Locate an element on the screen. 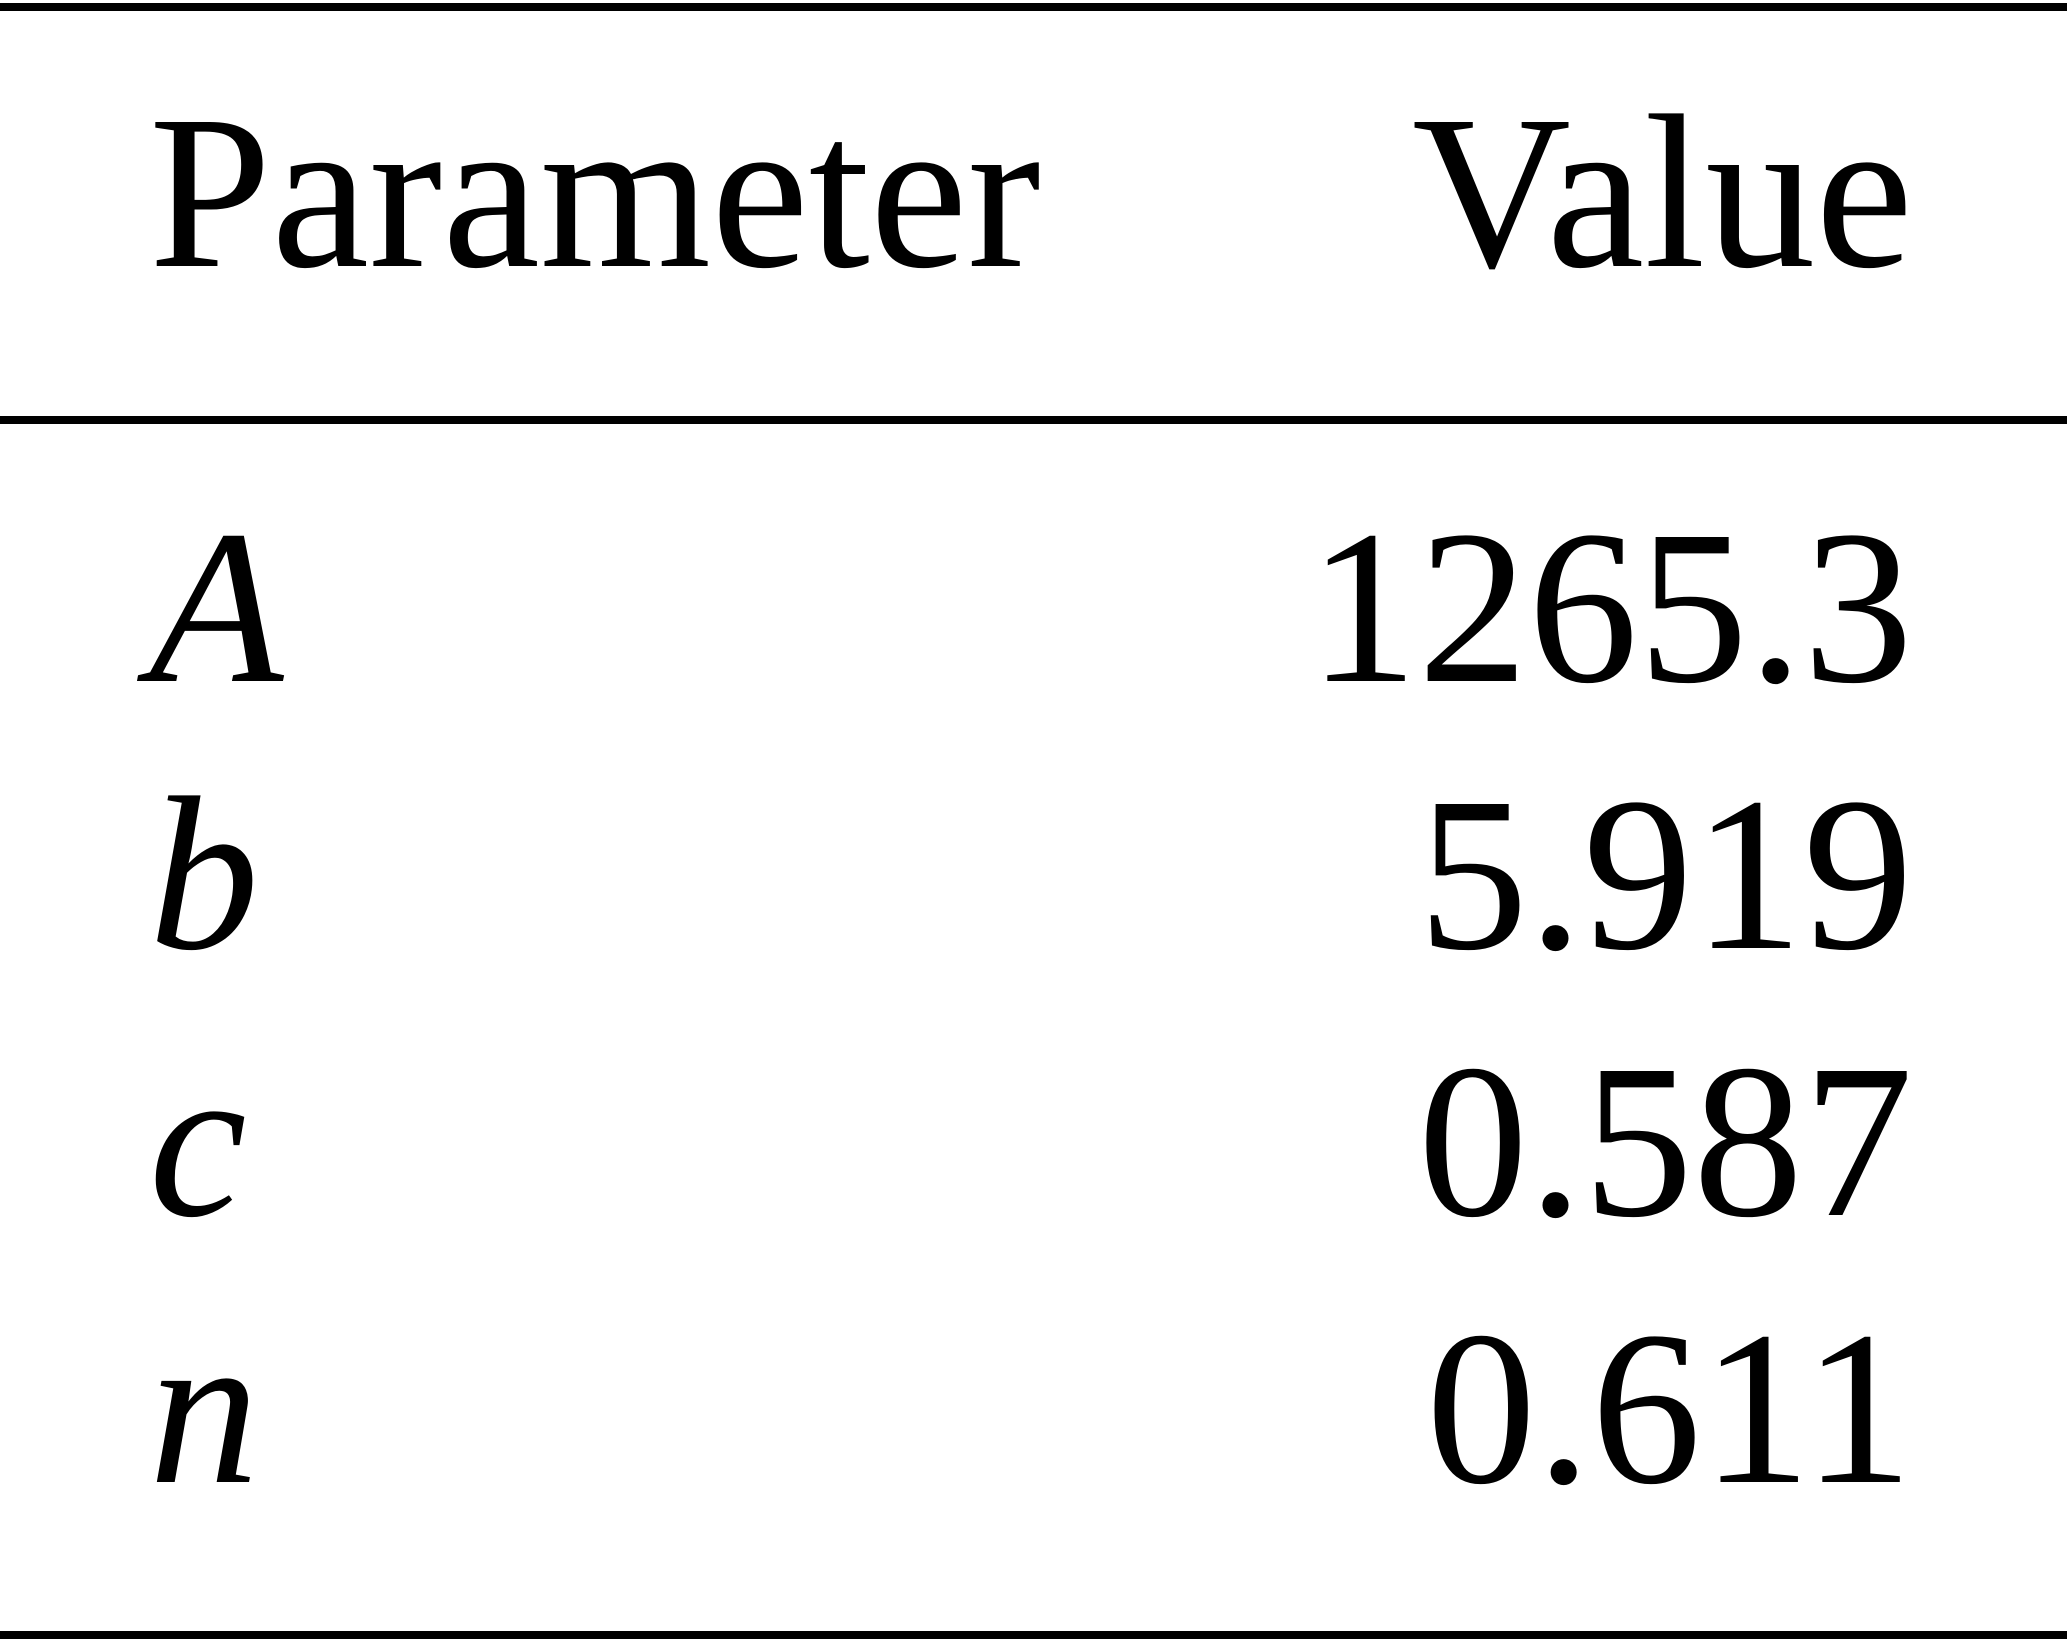 Image resolution: width=2067 pixels, height=1641 pixels. value-cell: 1265.3 is located at coordinates (1610, 607).